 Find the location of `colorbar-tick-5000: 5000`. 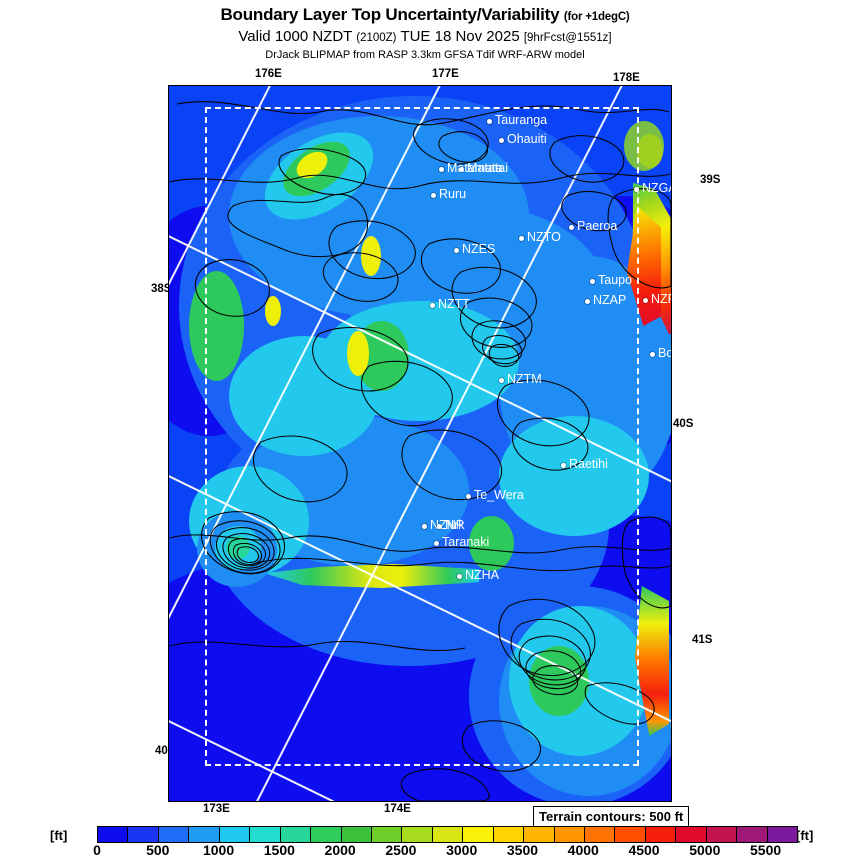

colorbar-tick-5000: 5000 is located at coordinates (705, 850).